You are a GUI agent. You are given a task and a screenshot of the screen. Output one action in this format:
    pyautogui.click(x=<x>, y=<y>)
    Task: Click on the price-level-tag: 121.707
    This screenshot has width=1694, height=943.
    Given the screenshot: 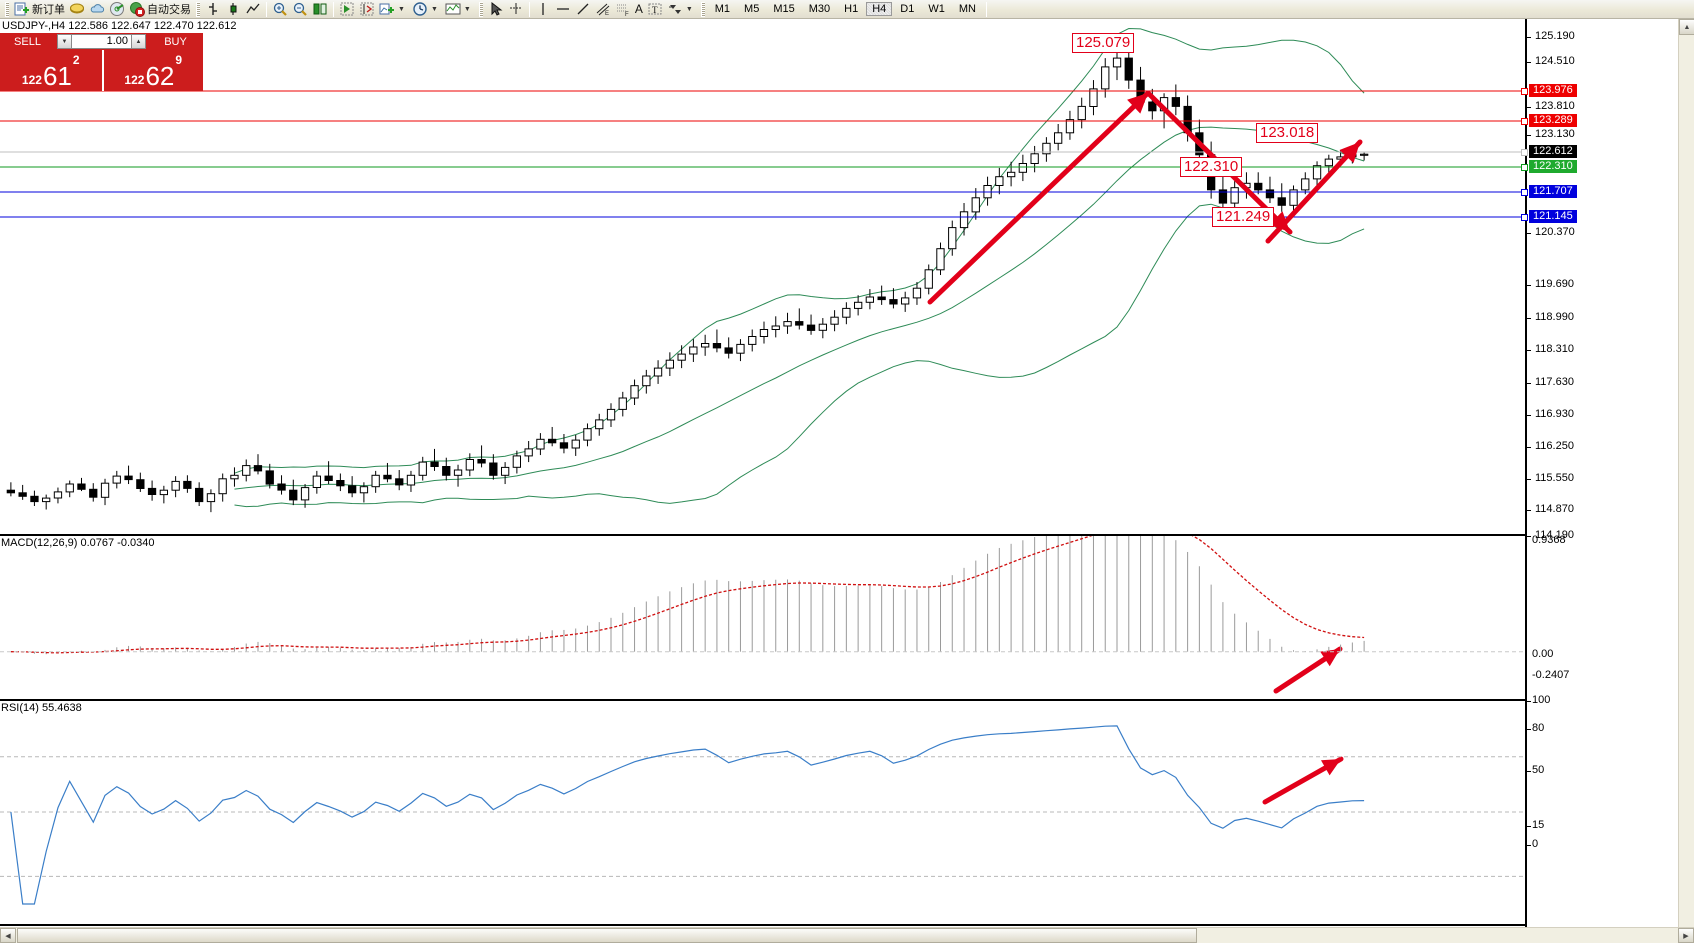 What is the action you would take?
    pyautogui.click(x=1553, y=191)
    